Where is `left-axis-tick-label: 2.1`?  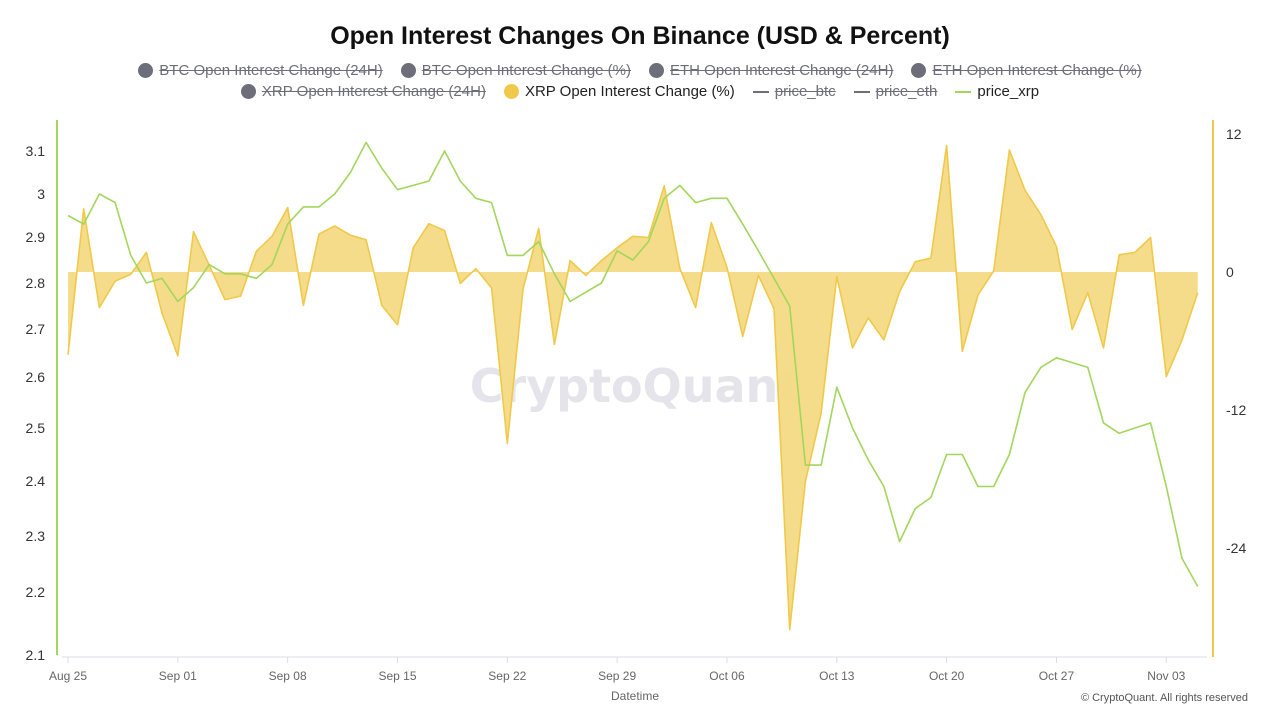 left-axis-tick-label: 2.1 is located at coordinates (36, 655).